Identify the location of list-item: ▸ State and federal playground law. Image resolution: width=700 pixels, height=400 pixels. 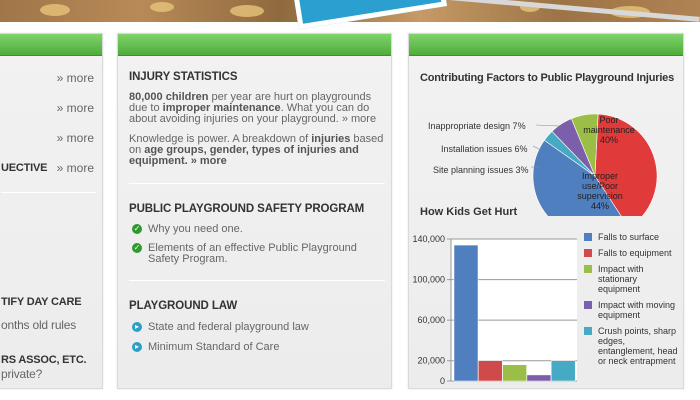
(258, 327).